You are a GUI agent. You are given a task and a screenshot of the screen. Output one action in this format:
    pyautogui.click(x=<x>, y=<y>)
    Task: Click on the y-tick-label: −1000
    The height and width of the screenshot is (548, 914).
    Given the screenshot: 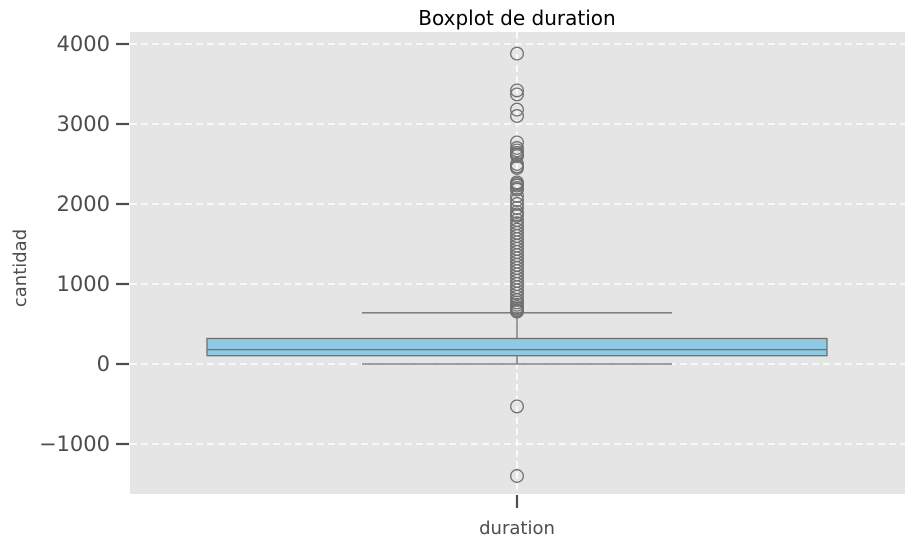 What is the action you would take?
    pyautogui.click(x=74, y=444)
    